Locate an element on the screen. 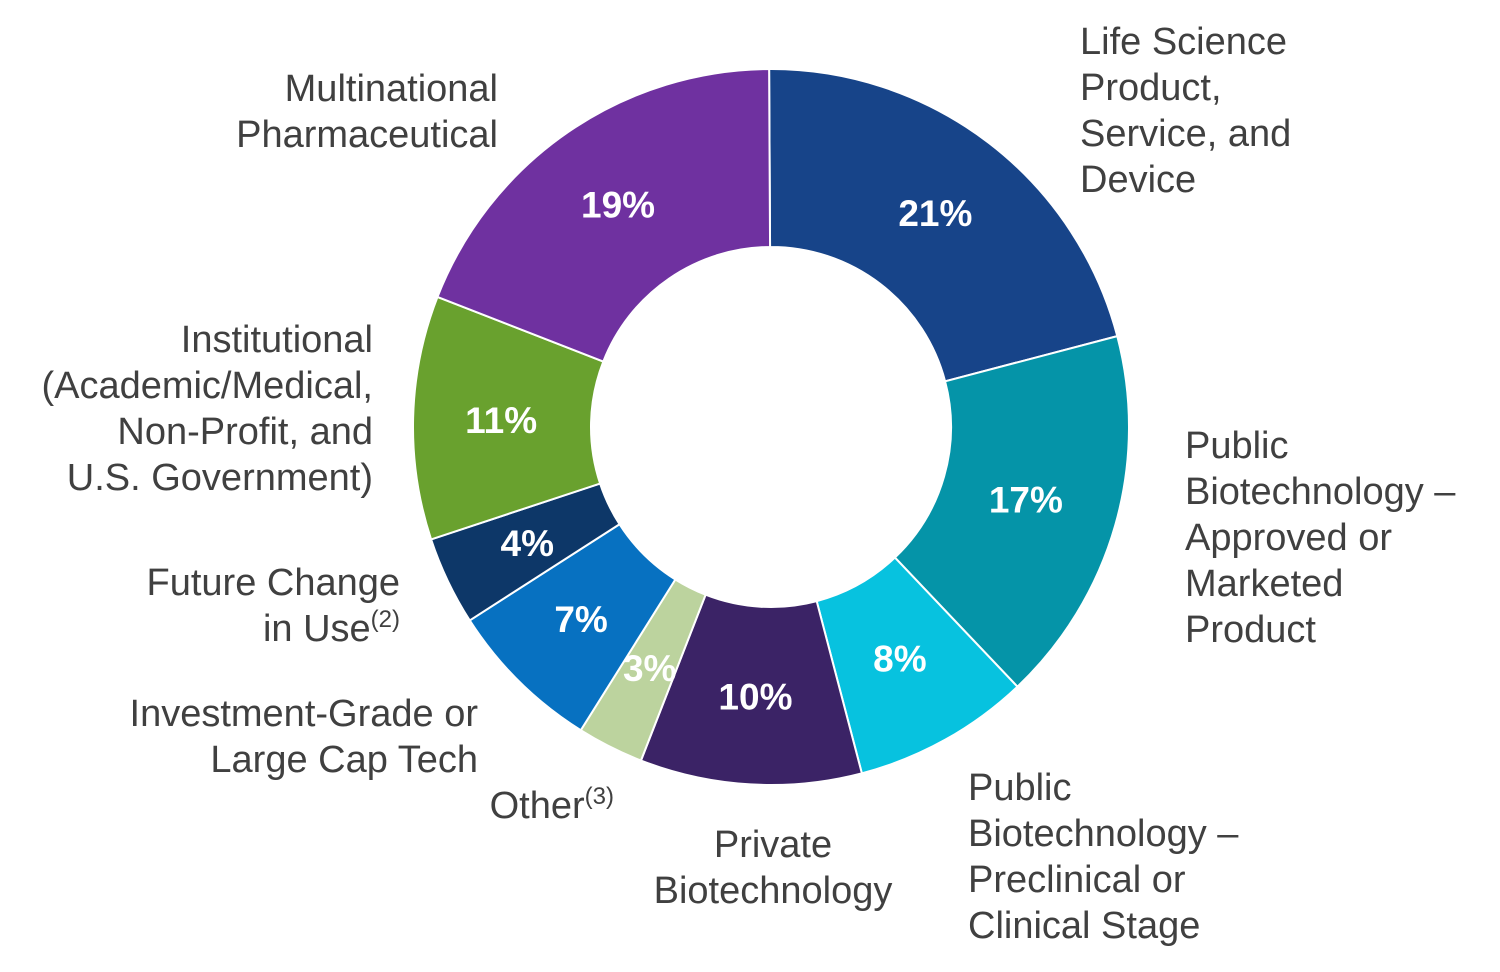 The image size is (1500, 972). slice-value-label: 7% is located at coordinates (580, 619).